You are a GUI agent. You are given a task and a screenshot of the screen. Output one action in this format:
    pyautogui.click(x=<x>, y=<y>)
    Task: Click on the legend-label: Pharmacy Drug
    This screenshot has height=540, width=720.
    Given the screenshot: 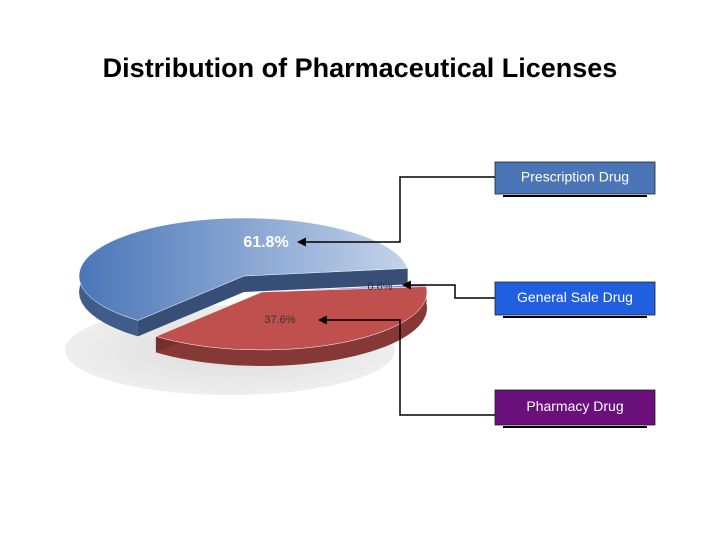 What is the action you would take?
    pyautogui.click(x=574, y=406)
    